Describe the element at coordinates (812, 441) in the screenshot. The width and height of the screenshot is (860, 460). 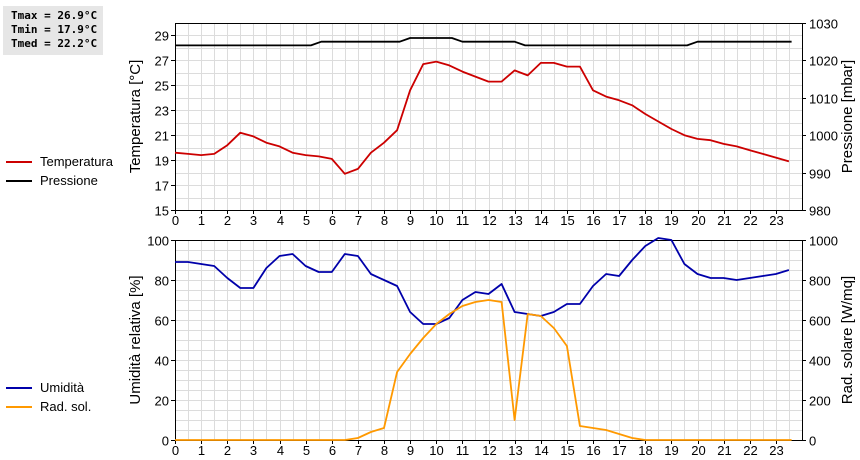
I see `y-right-tick-label: 0` at that location.